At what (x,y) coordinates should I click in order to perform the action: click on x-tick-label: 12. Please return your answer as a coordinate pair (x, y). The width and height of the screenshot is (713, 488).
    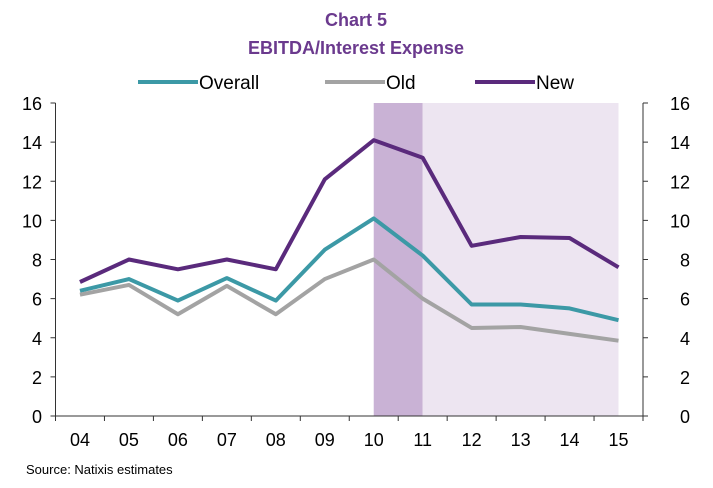
    Looking at the image, I should click on (472, 440).